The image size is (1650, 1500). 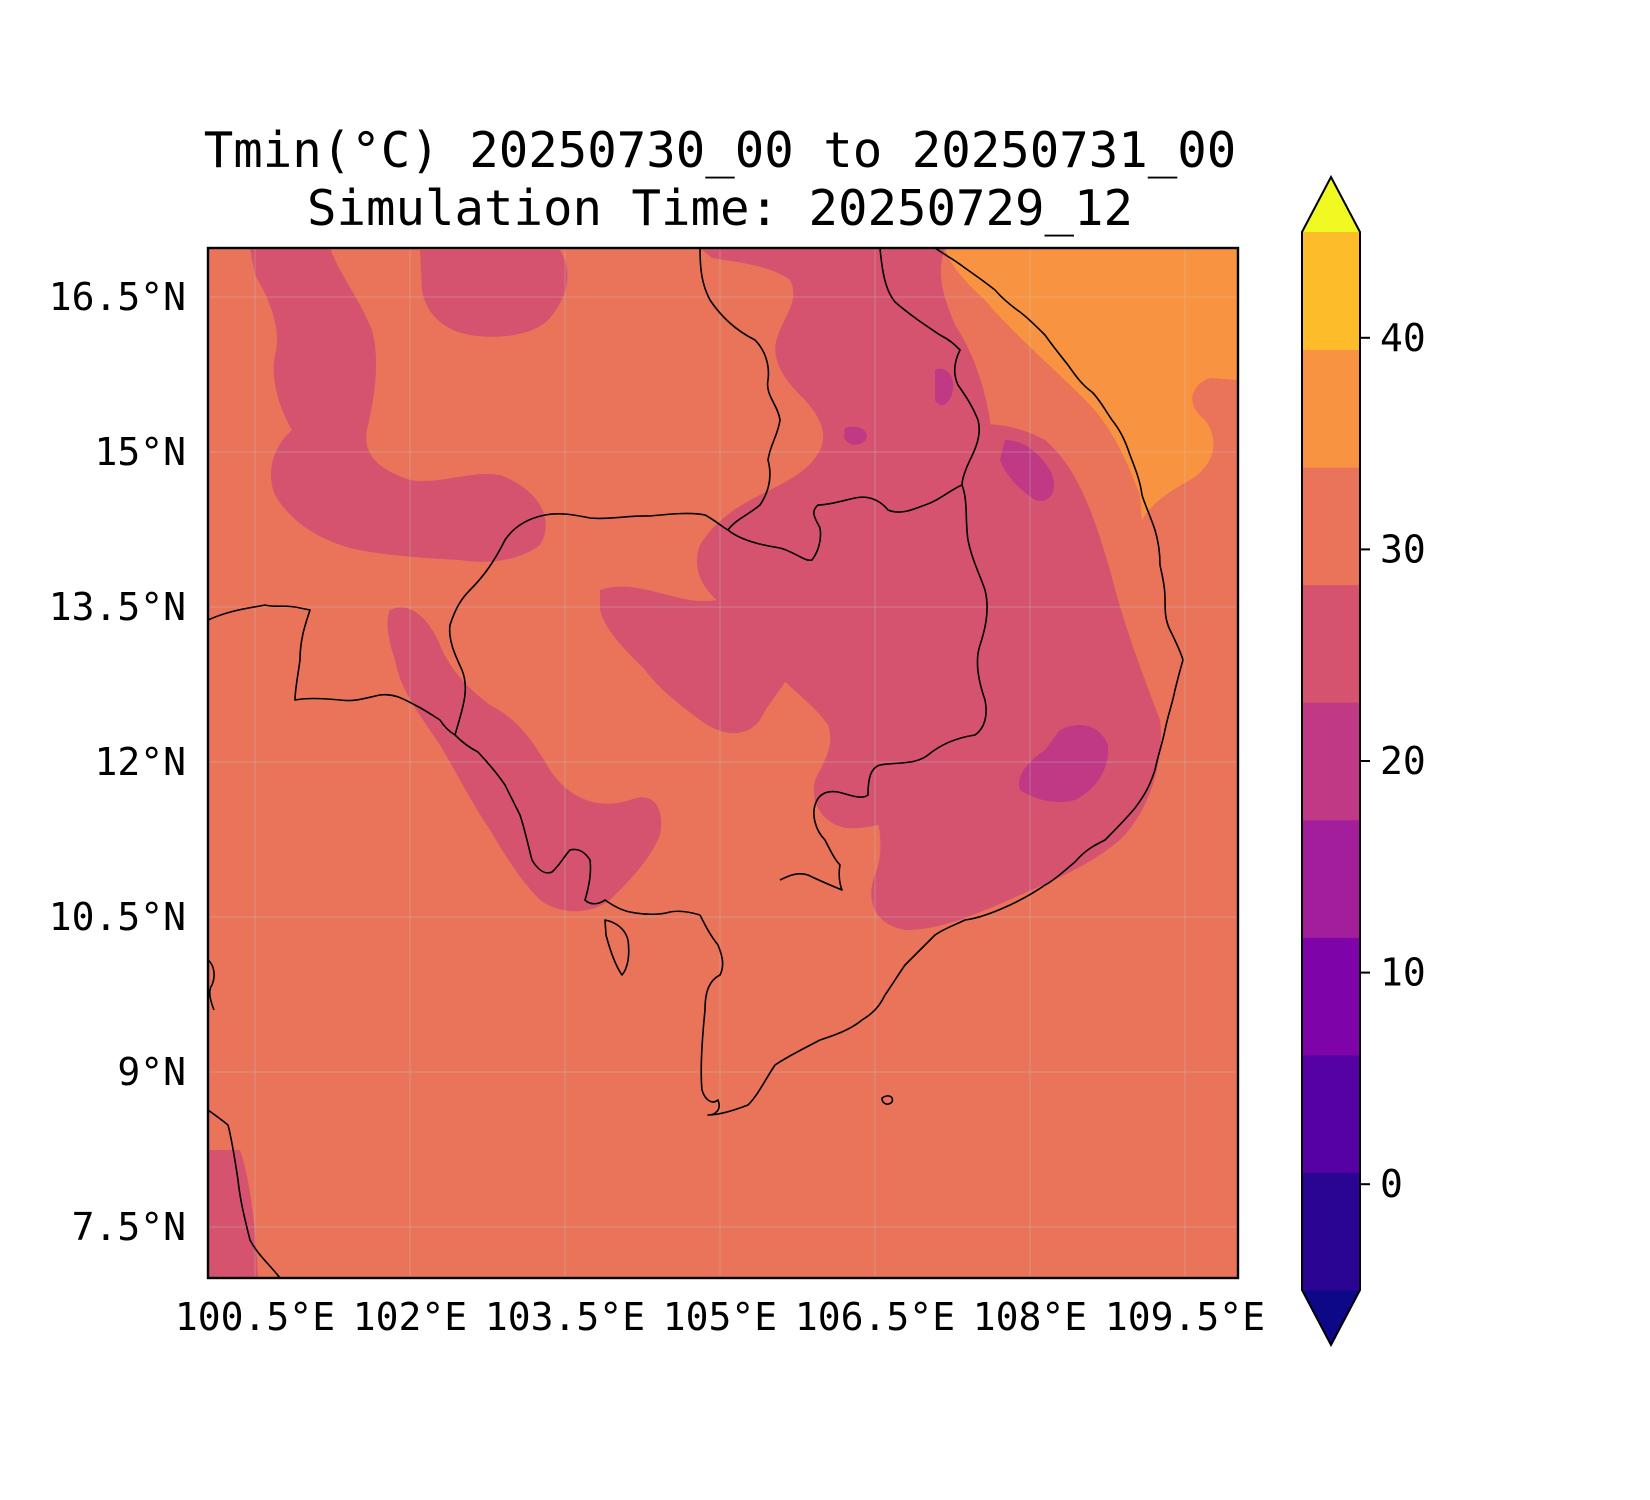 I want to click on border-thailand-cambodia, so click(x=588, y=624).